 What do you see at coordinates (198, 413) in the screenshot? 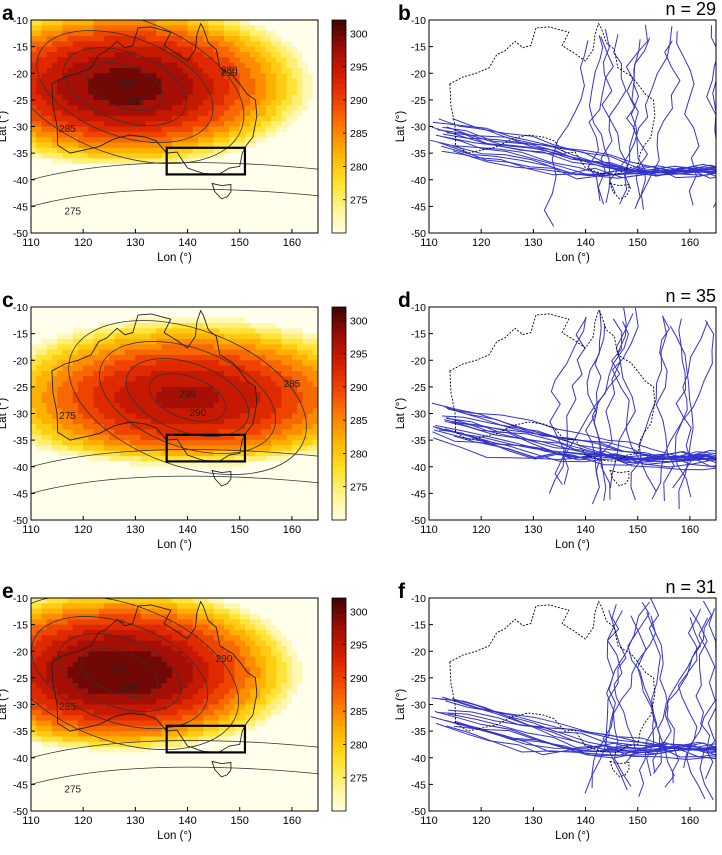
I see `contour-label: 290` at bounding box center [198, 413].